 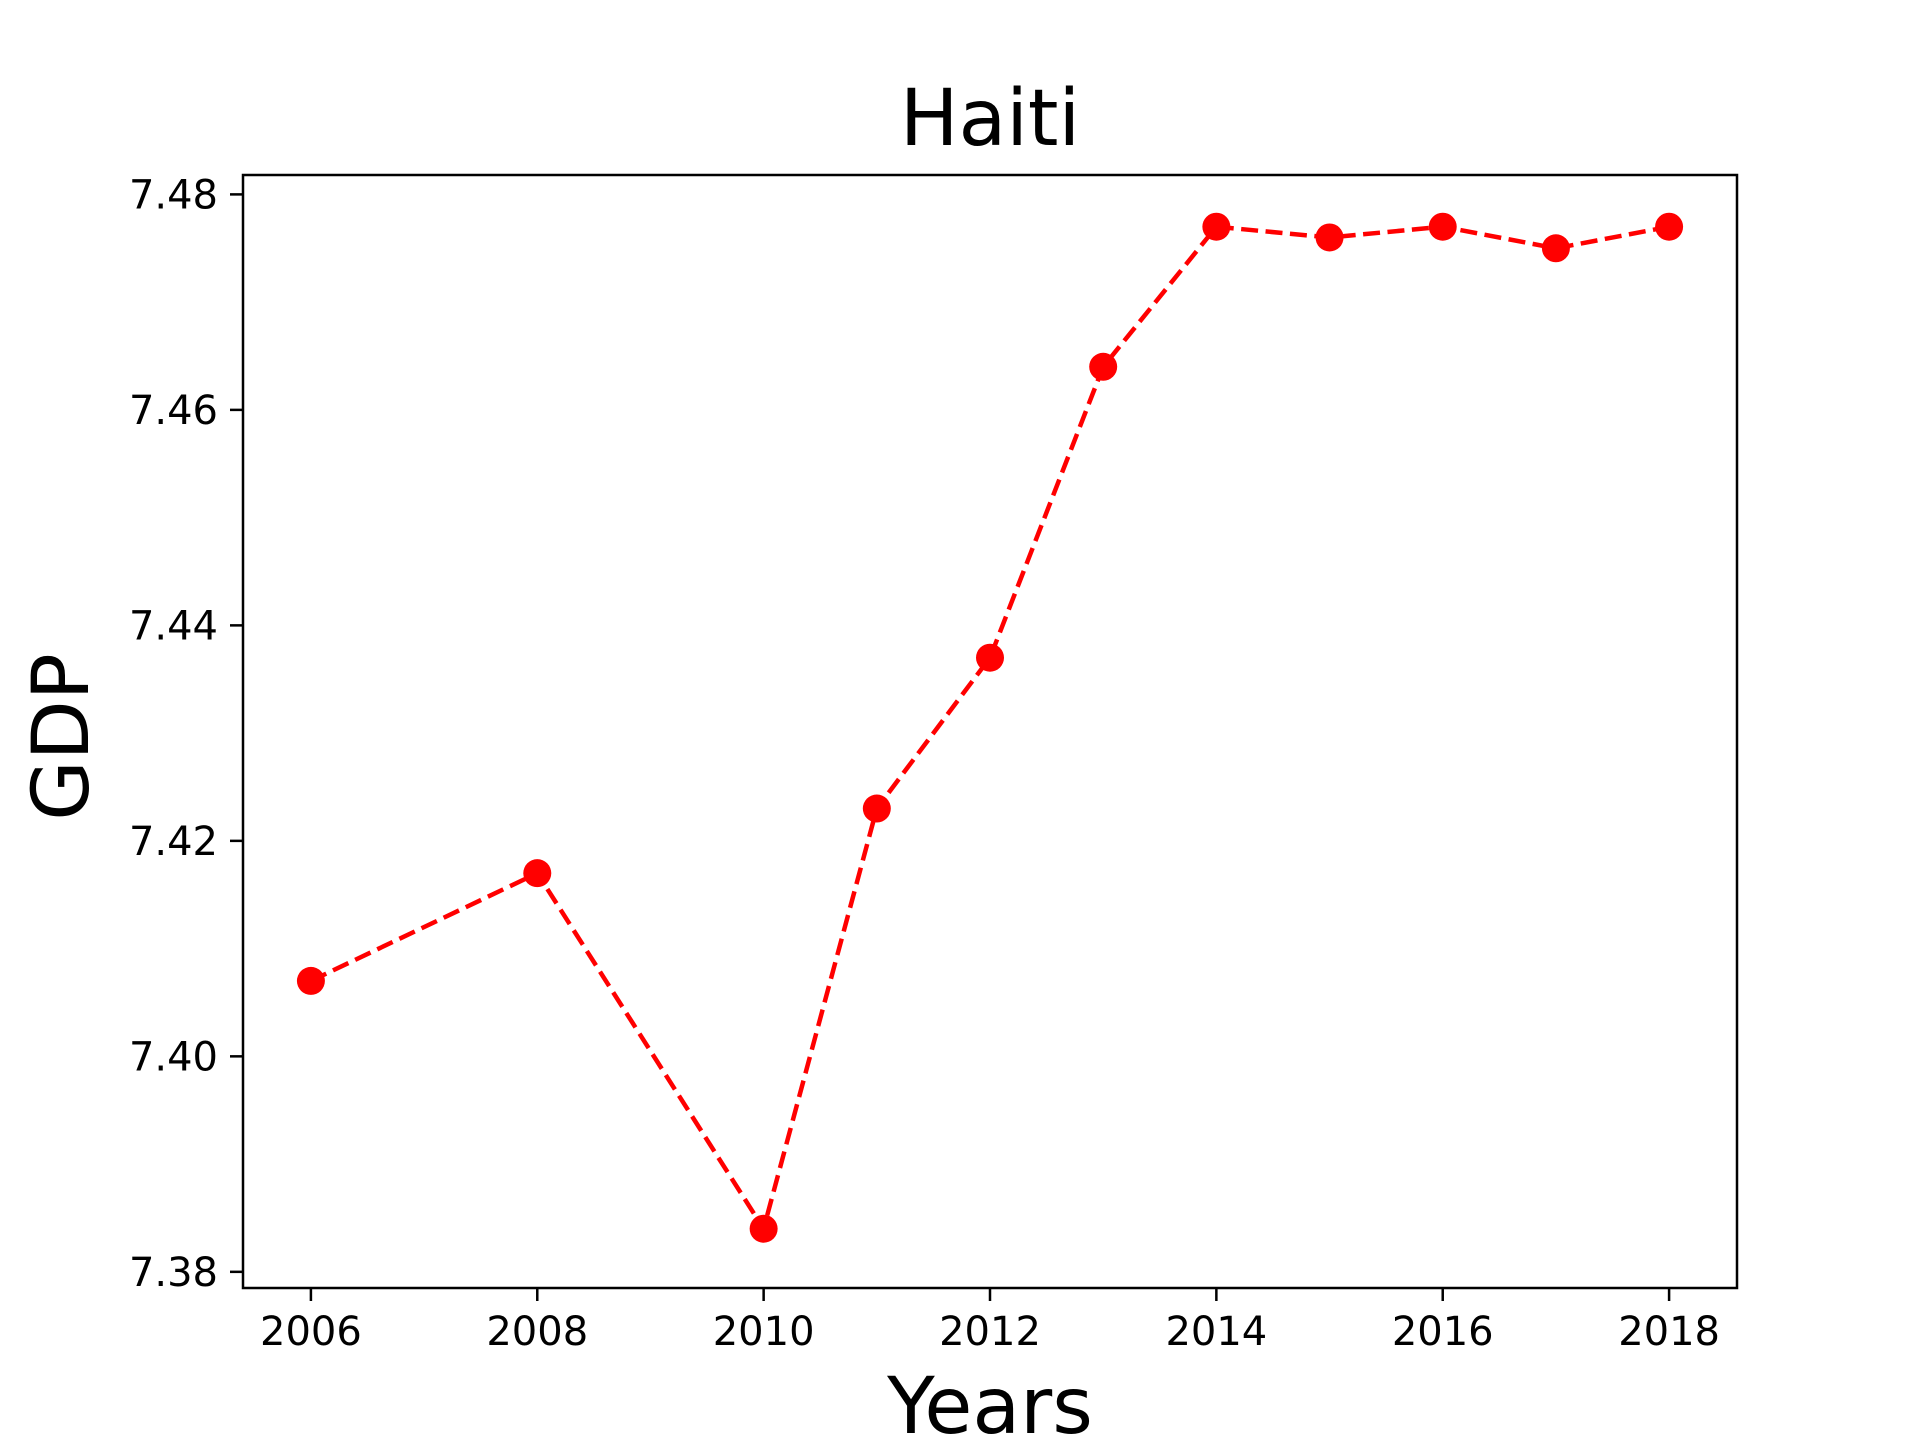 What do you see at coordinates (1216, 1332) in the screenshot?
I see `x-tick-label: 2014` at bounding box center [1216, 1332].